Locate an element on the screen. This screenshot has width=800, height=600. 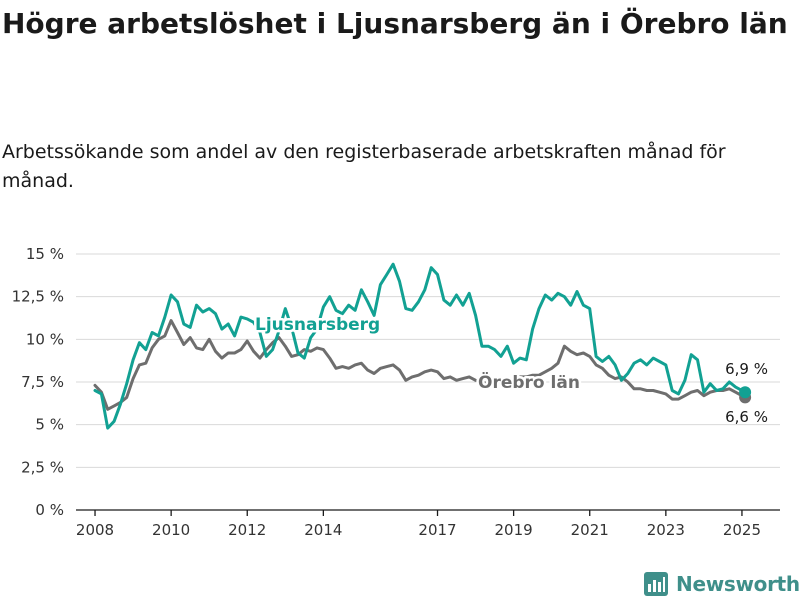
x-tick-label: 2017 is located at coordinates (437, 530).